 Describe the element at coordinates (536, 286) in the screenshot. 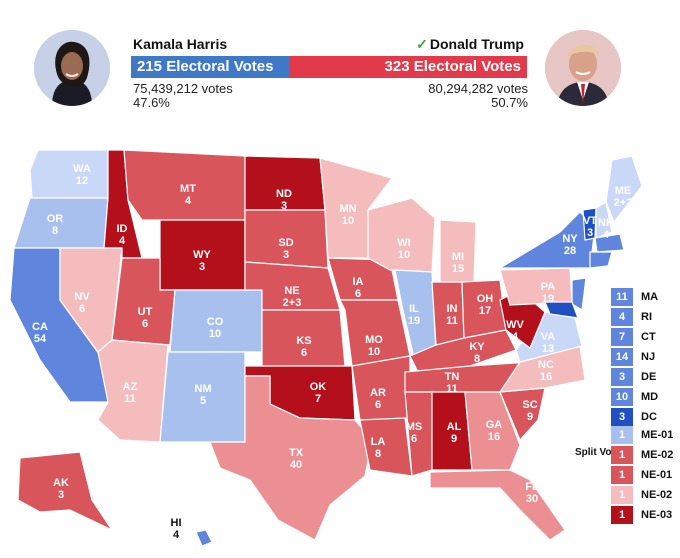

I see `state-pa` at that location.